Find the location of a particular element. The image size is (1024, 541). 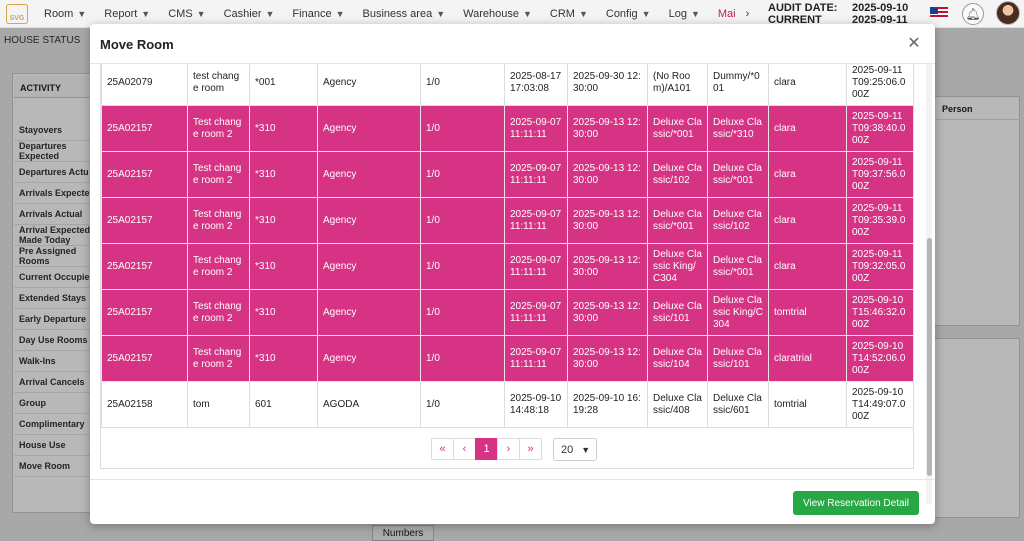

table-cell: 2025-09-11T09:38:40.000Z is located at coordinates (879, 128).